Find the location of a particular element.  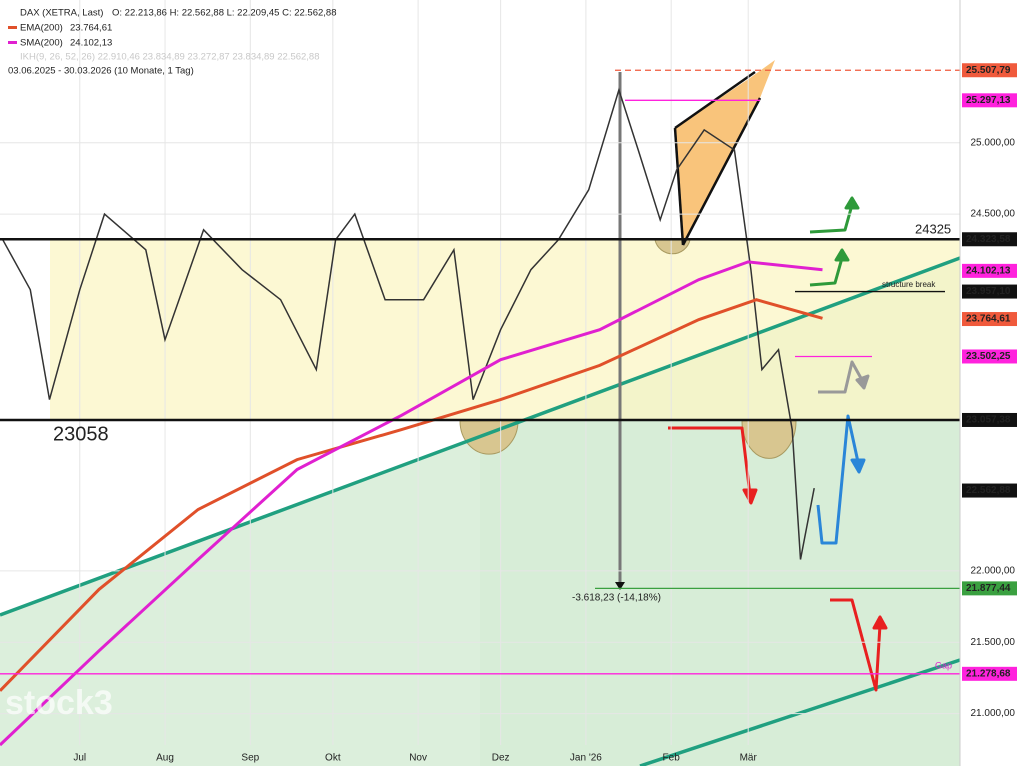

x-tick-label: Jan '26 is located at coordinates (586, 758).